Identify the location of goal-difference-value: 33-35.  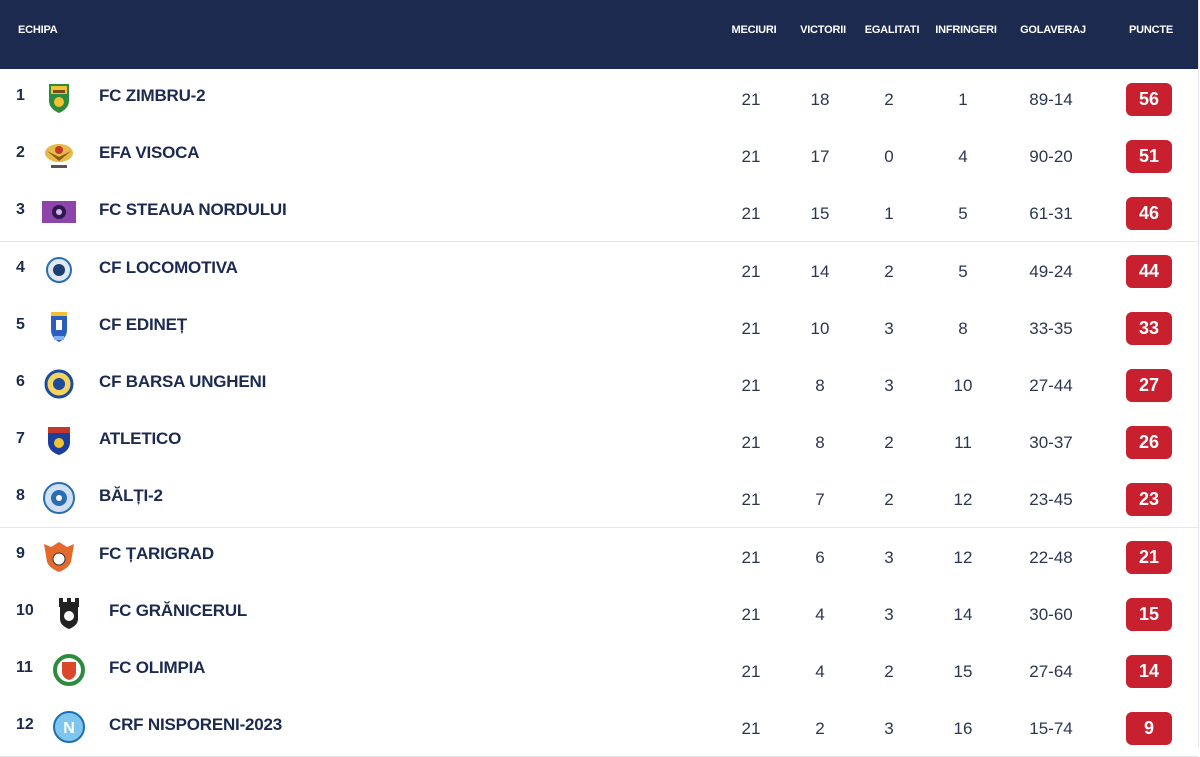
(1051, 328).